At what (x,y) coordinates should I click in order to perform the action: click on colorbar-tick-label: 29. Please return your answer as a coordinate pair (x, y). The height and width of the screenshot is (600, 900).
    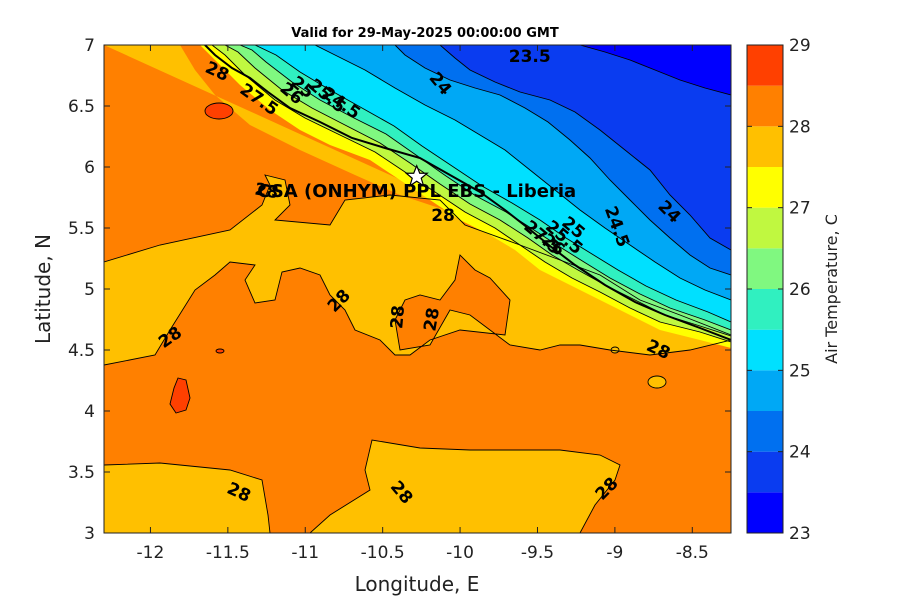
    Looking at the image, I should click on (800, 46).